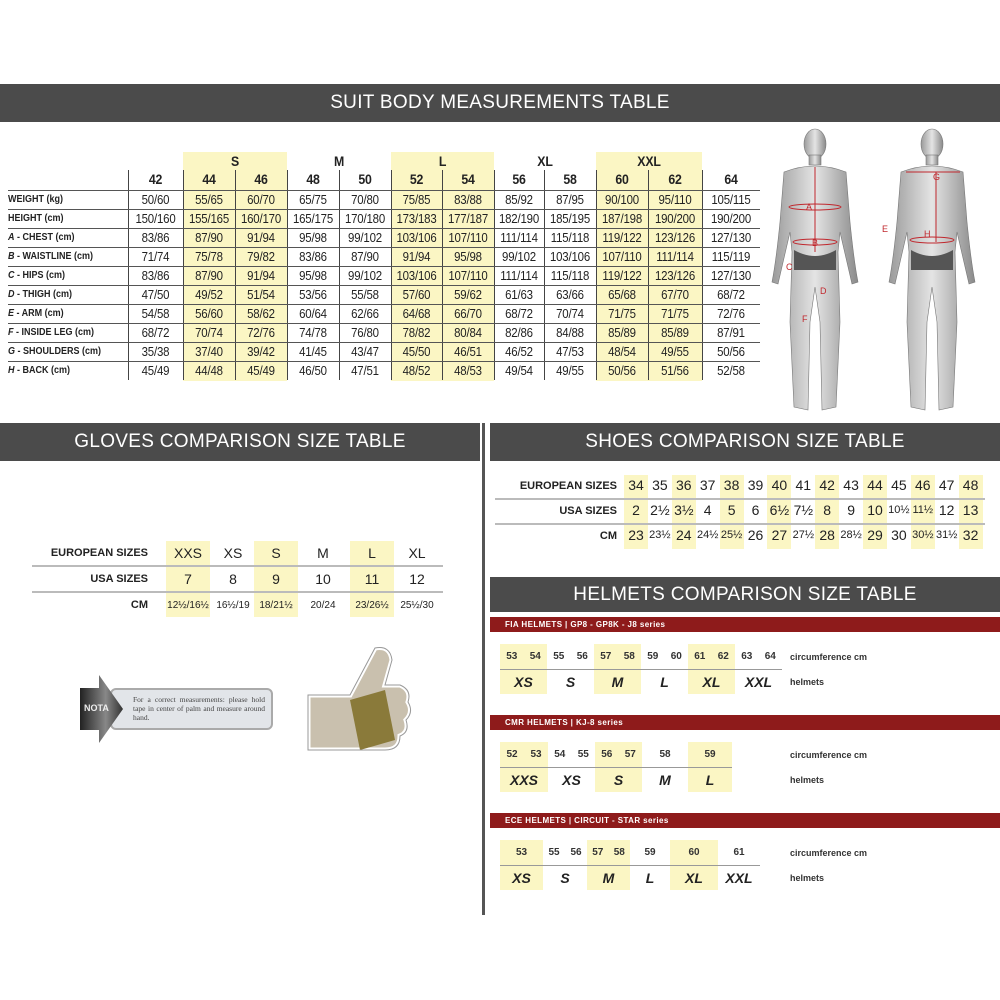 The height and width of the screenshot is (1000, 1000). Describe the element at coordinates (313, 179) in the screenshot. I see `size-column-header: 48` at that location.